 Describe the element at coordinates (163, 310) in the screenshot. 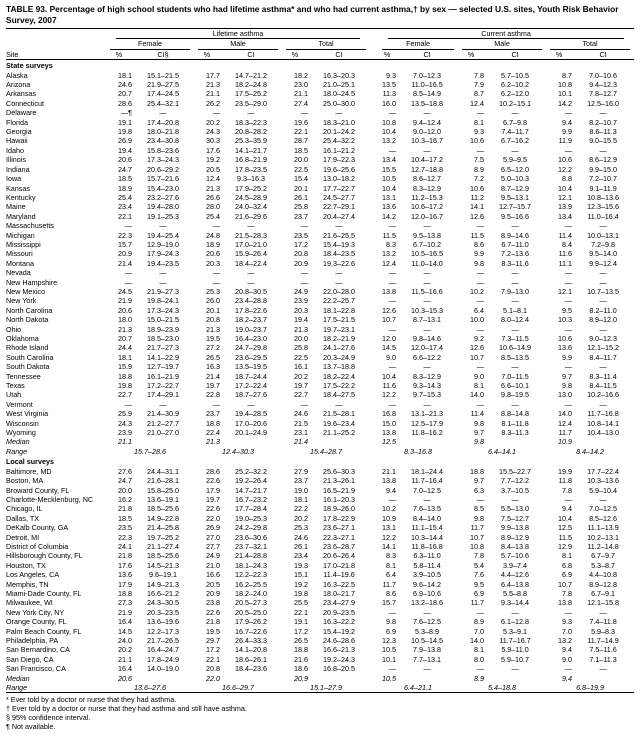

I see `ci-value: 17.3–24.3` at that location.